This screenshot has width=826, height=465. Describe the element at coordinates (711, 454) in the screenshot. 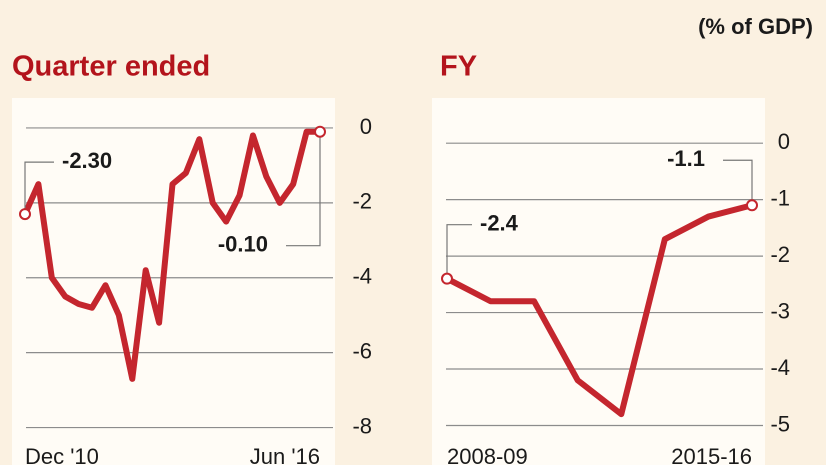

I see `x-tick-label: 2015-16` at that location.